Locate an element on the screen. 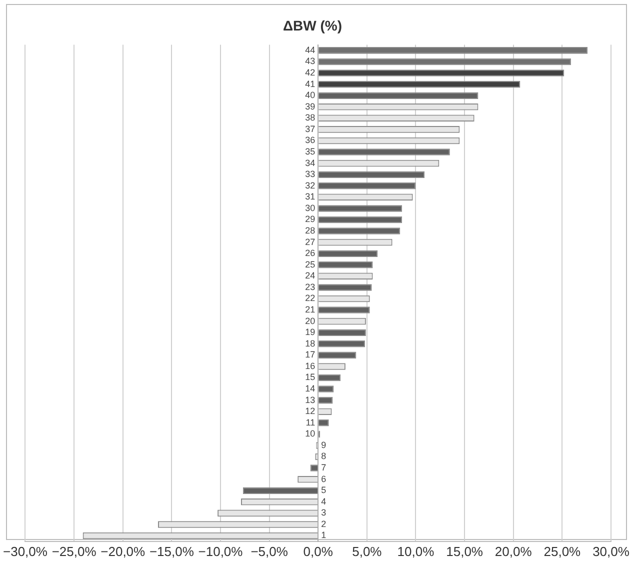  y-tick-label: 33 is located at coordinates (310, 174).